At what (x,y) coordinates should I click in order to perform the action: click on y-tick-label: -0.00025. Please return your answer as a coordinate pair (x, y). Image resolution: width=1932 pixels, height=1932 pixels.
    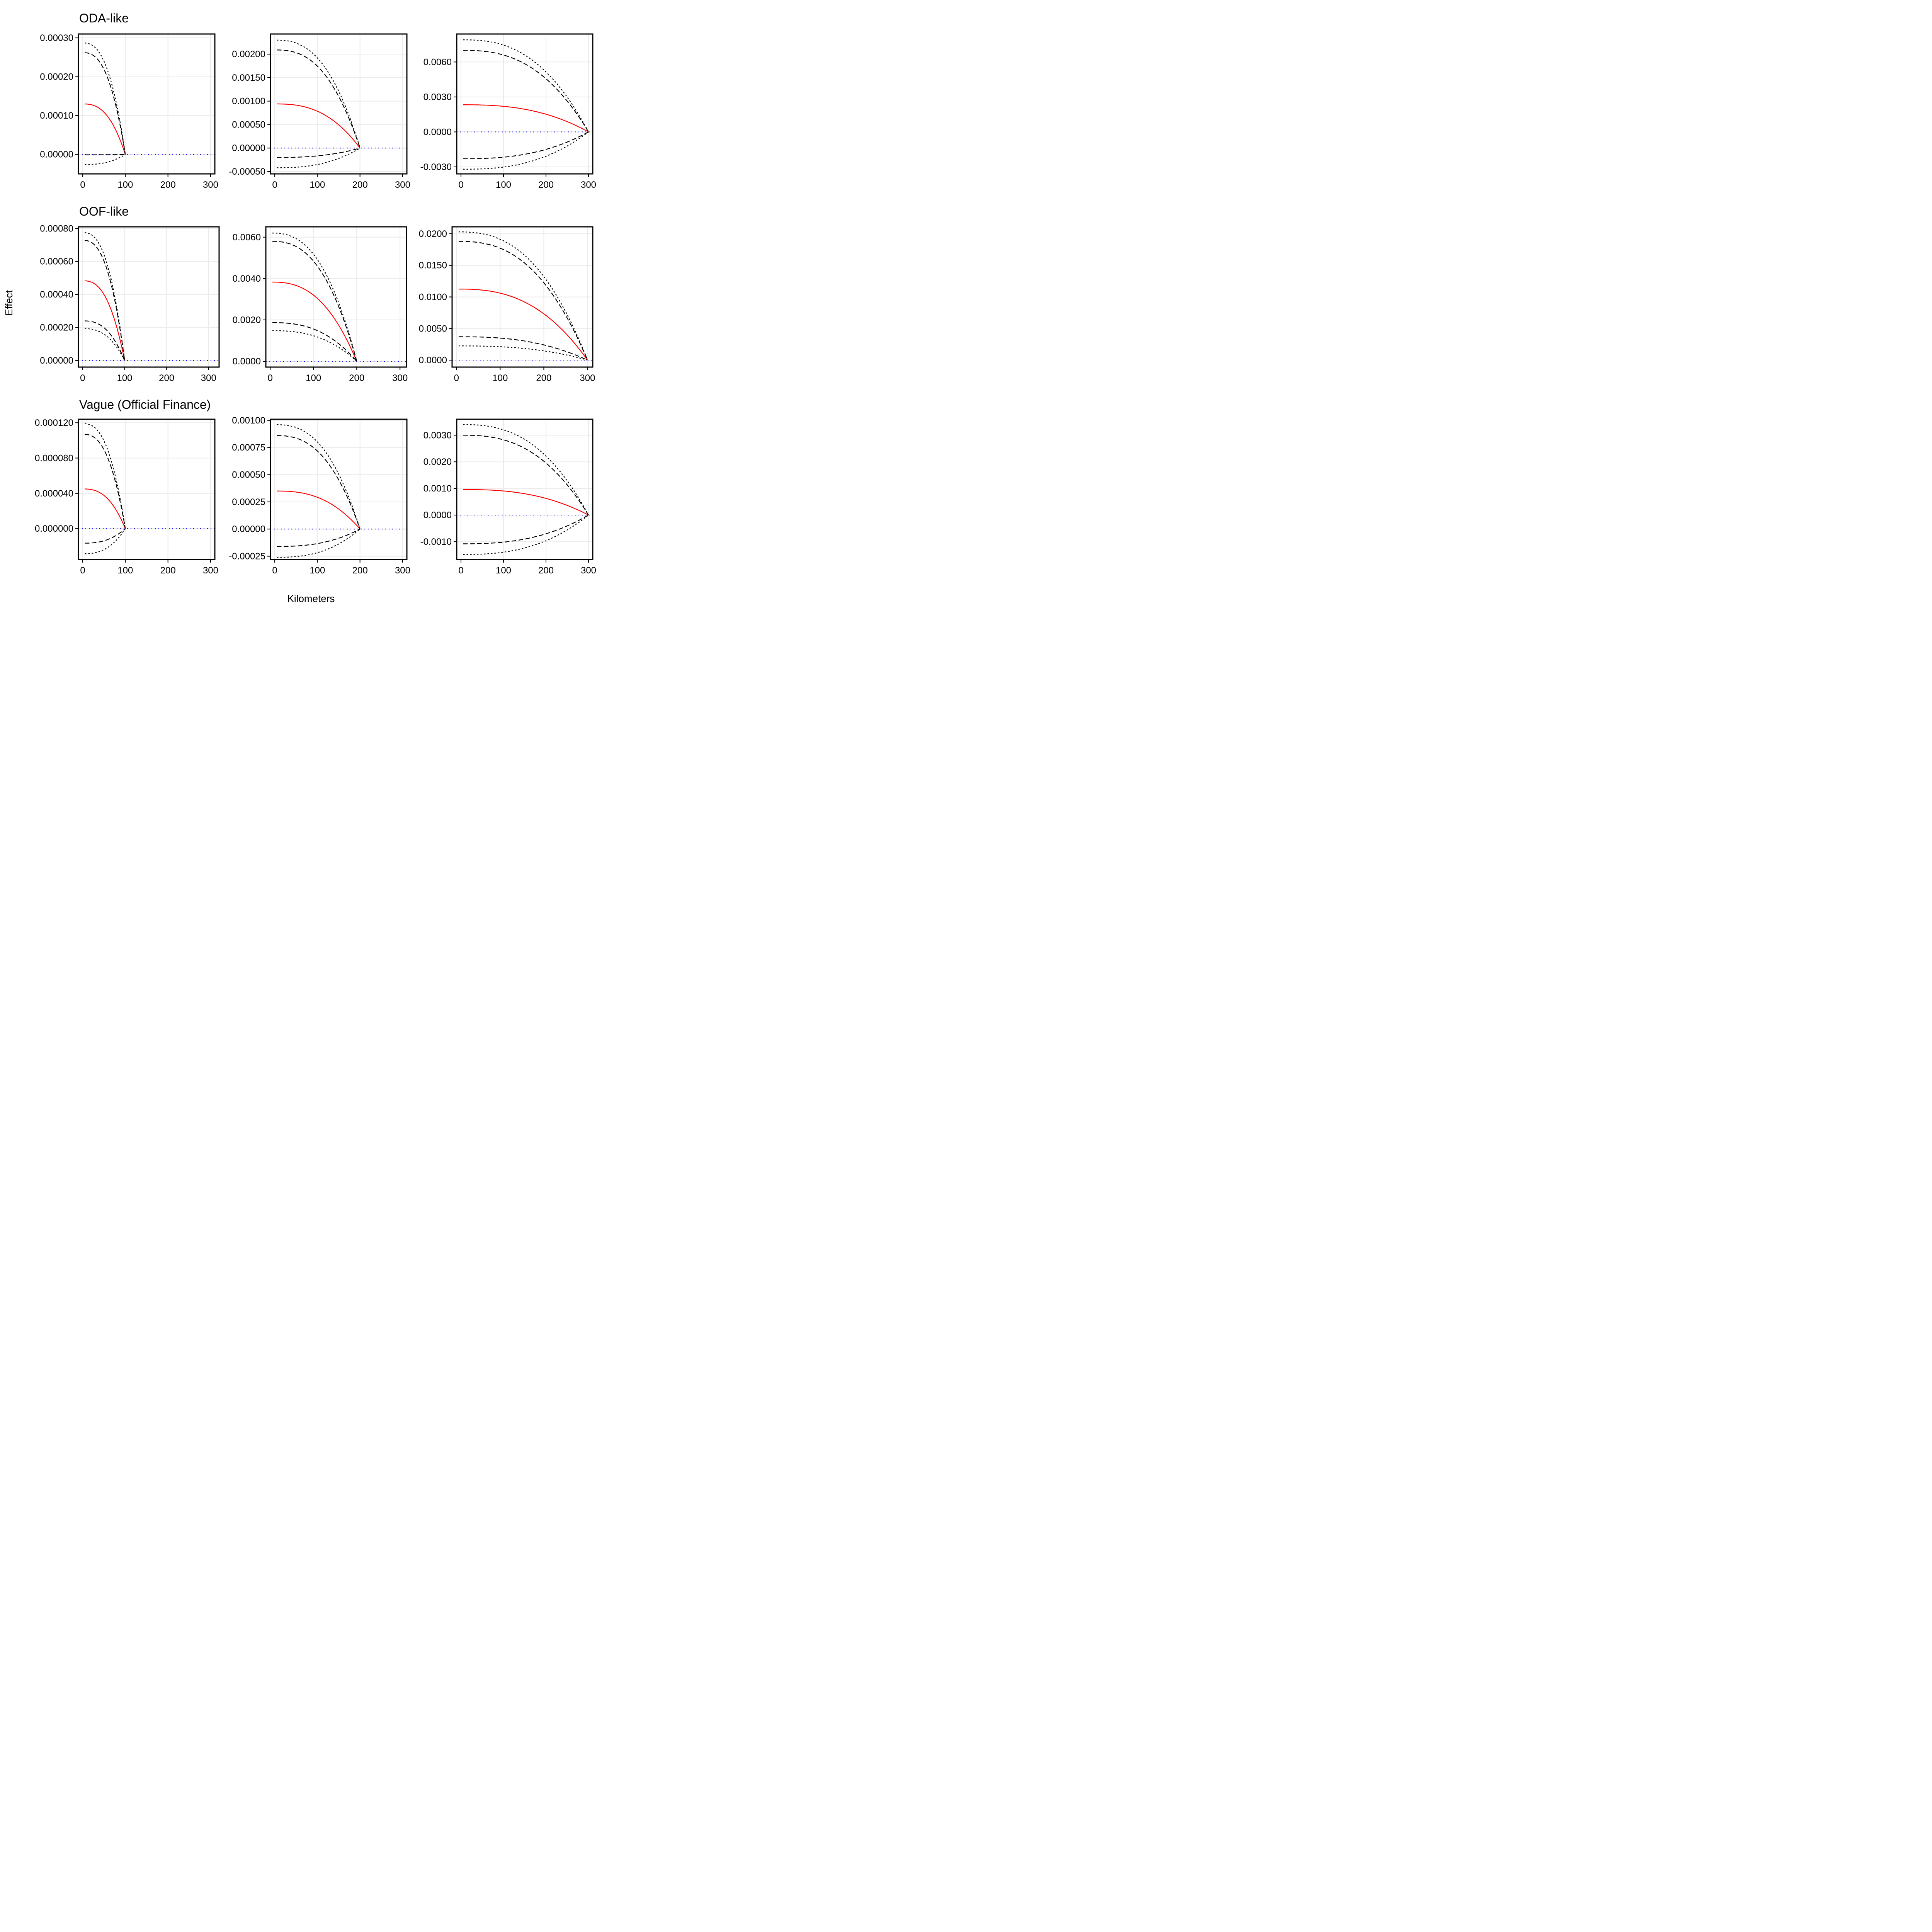
    Looking at the image, I should click on (247, 556).